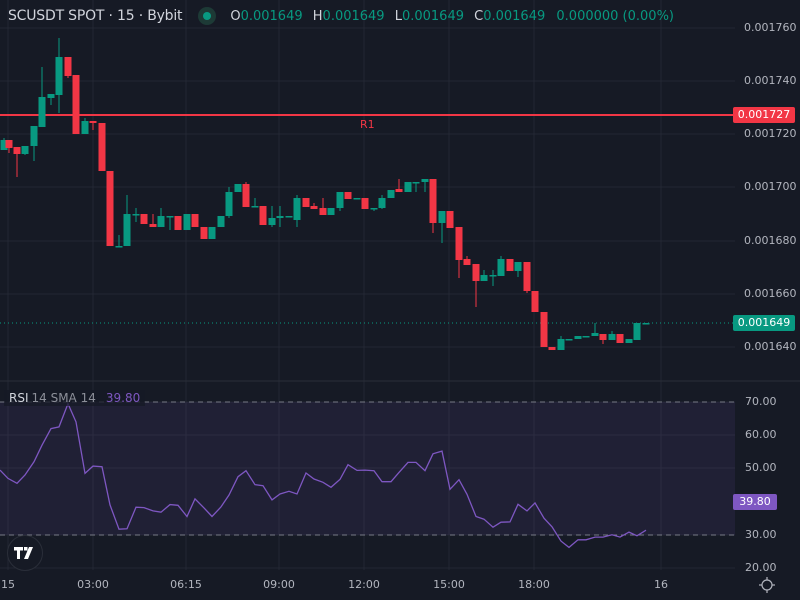 Image resolution: width=800 pixels, height=600 pixels. What do you see at coordinates (63, 398) in the screenshot?
I see `rsi-params: 14 SMA 14` at bounding box center [63, 398].